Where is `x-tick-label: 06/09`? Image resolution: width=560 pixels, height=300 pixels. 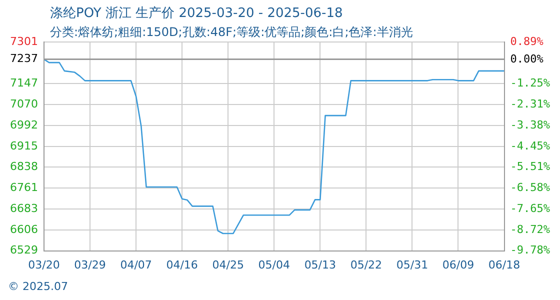
x-tick-label: 06/09 is located at coordinates (458, 265).